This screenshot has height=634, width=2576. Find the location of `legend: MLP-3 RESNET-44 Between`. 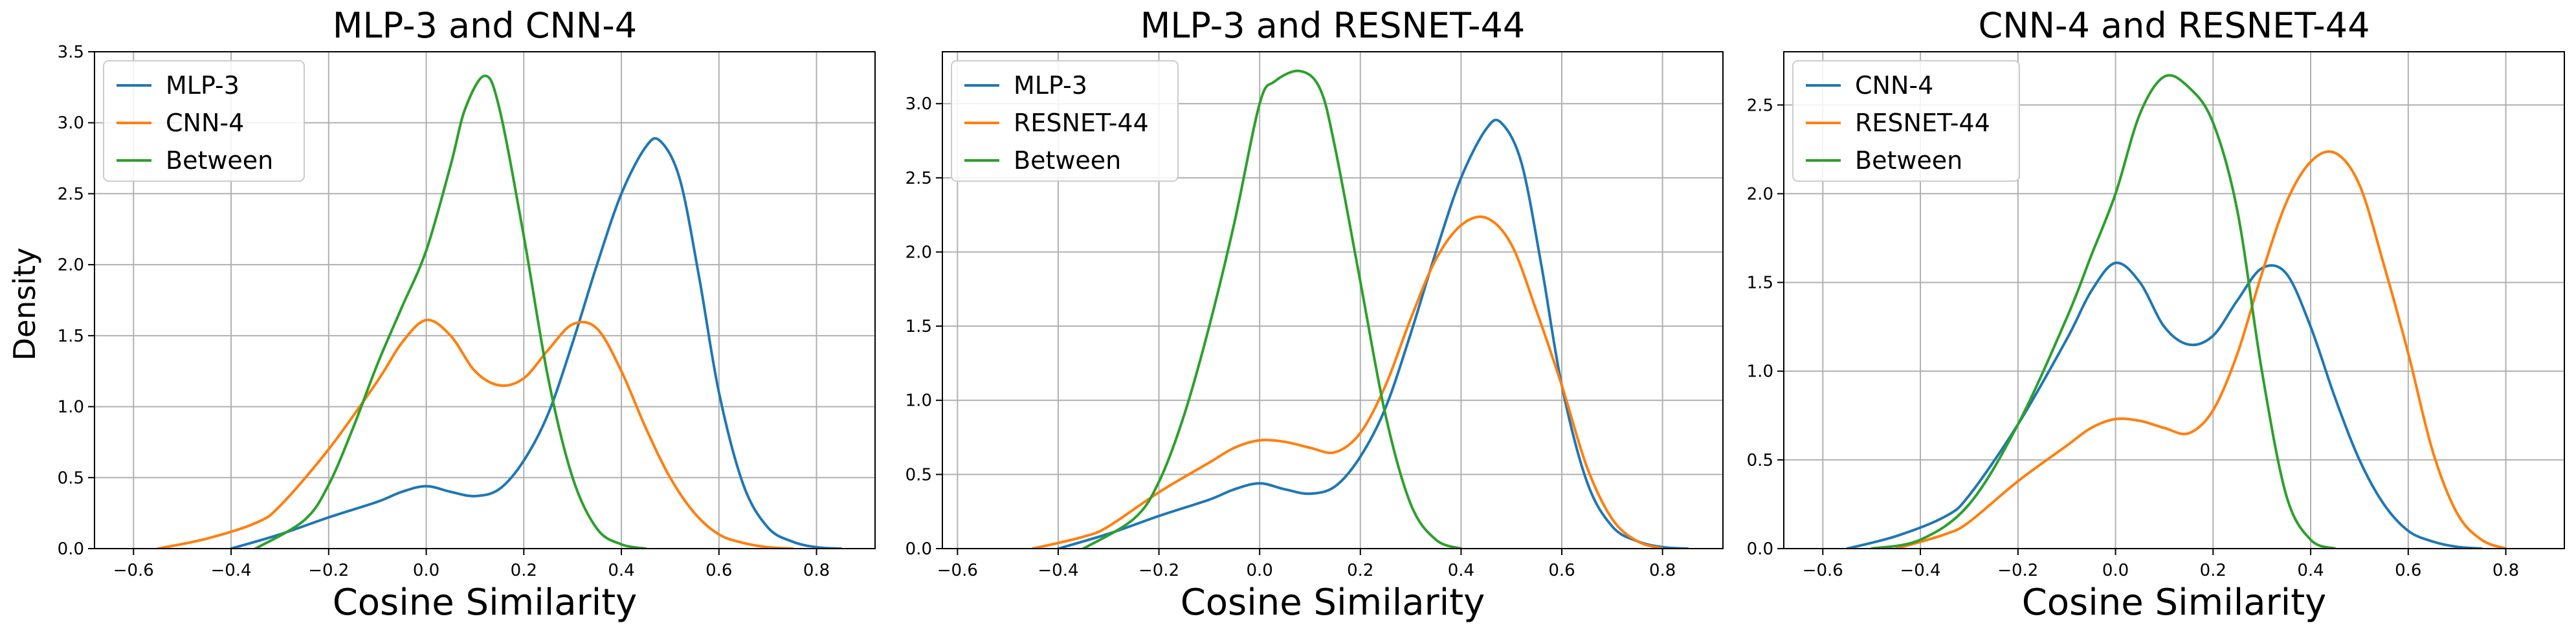

legend: MLP-3 RESNET-44 Between is located at coordinates (1065, 121).